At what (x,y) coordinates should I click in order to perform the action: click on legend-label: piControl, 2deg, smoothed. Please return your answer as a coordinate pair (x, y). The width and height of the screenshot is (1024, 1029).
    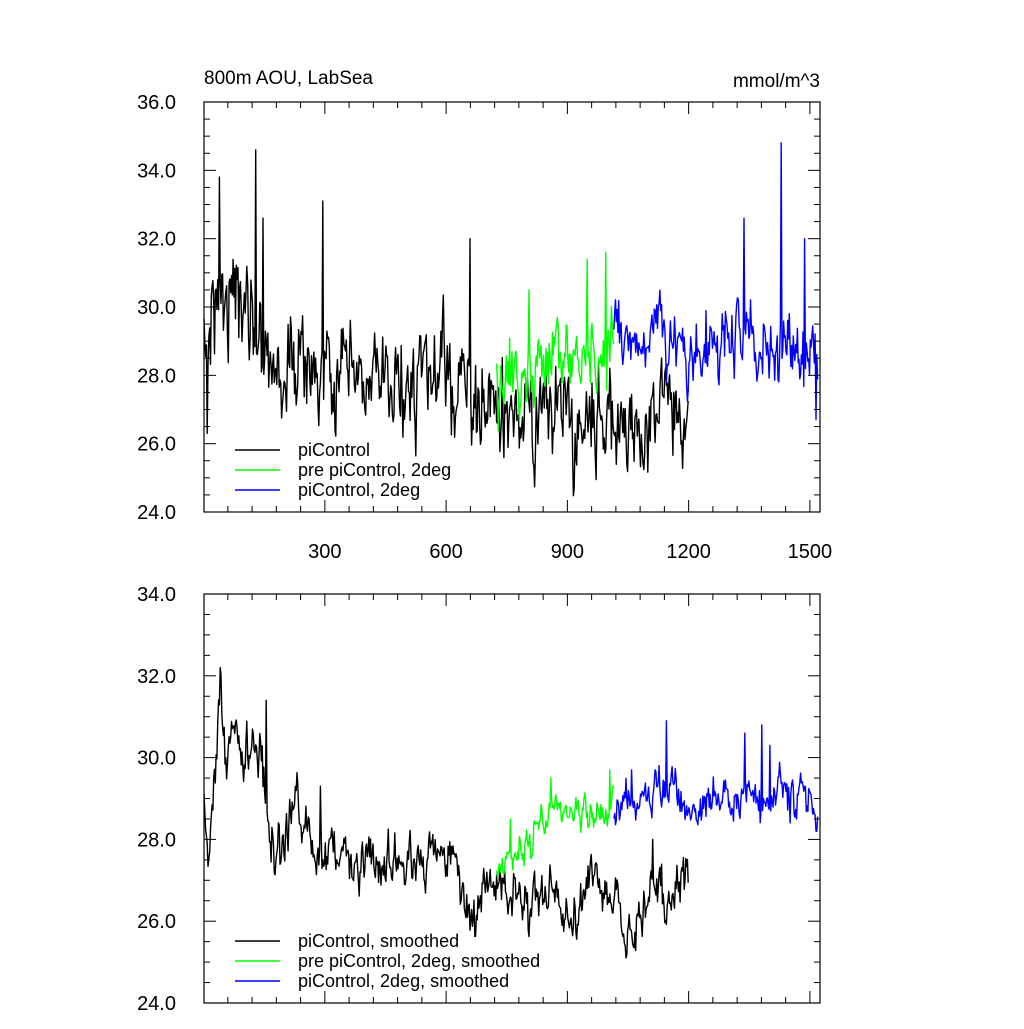
    Looking at the image, I should click on (403, 981).